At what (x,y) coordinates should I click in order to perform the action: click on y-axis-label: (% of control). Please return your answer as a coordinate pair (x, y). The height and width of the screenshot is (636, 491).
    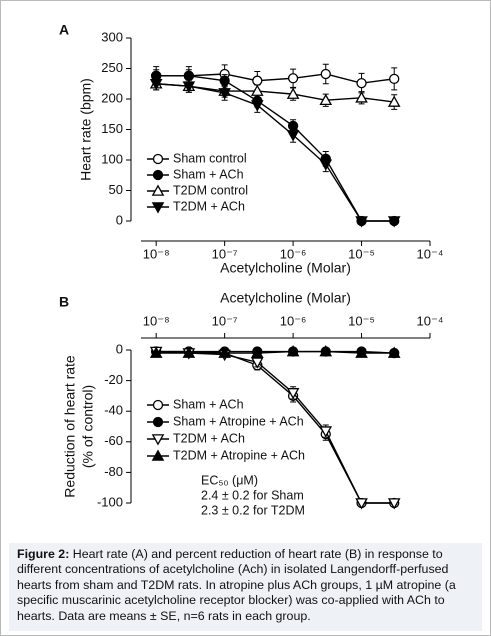
    Looking at the image, I should click on (88, 426).